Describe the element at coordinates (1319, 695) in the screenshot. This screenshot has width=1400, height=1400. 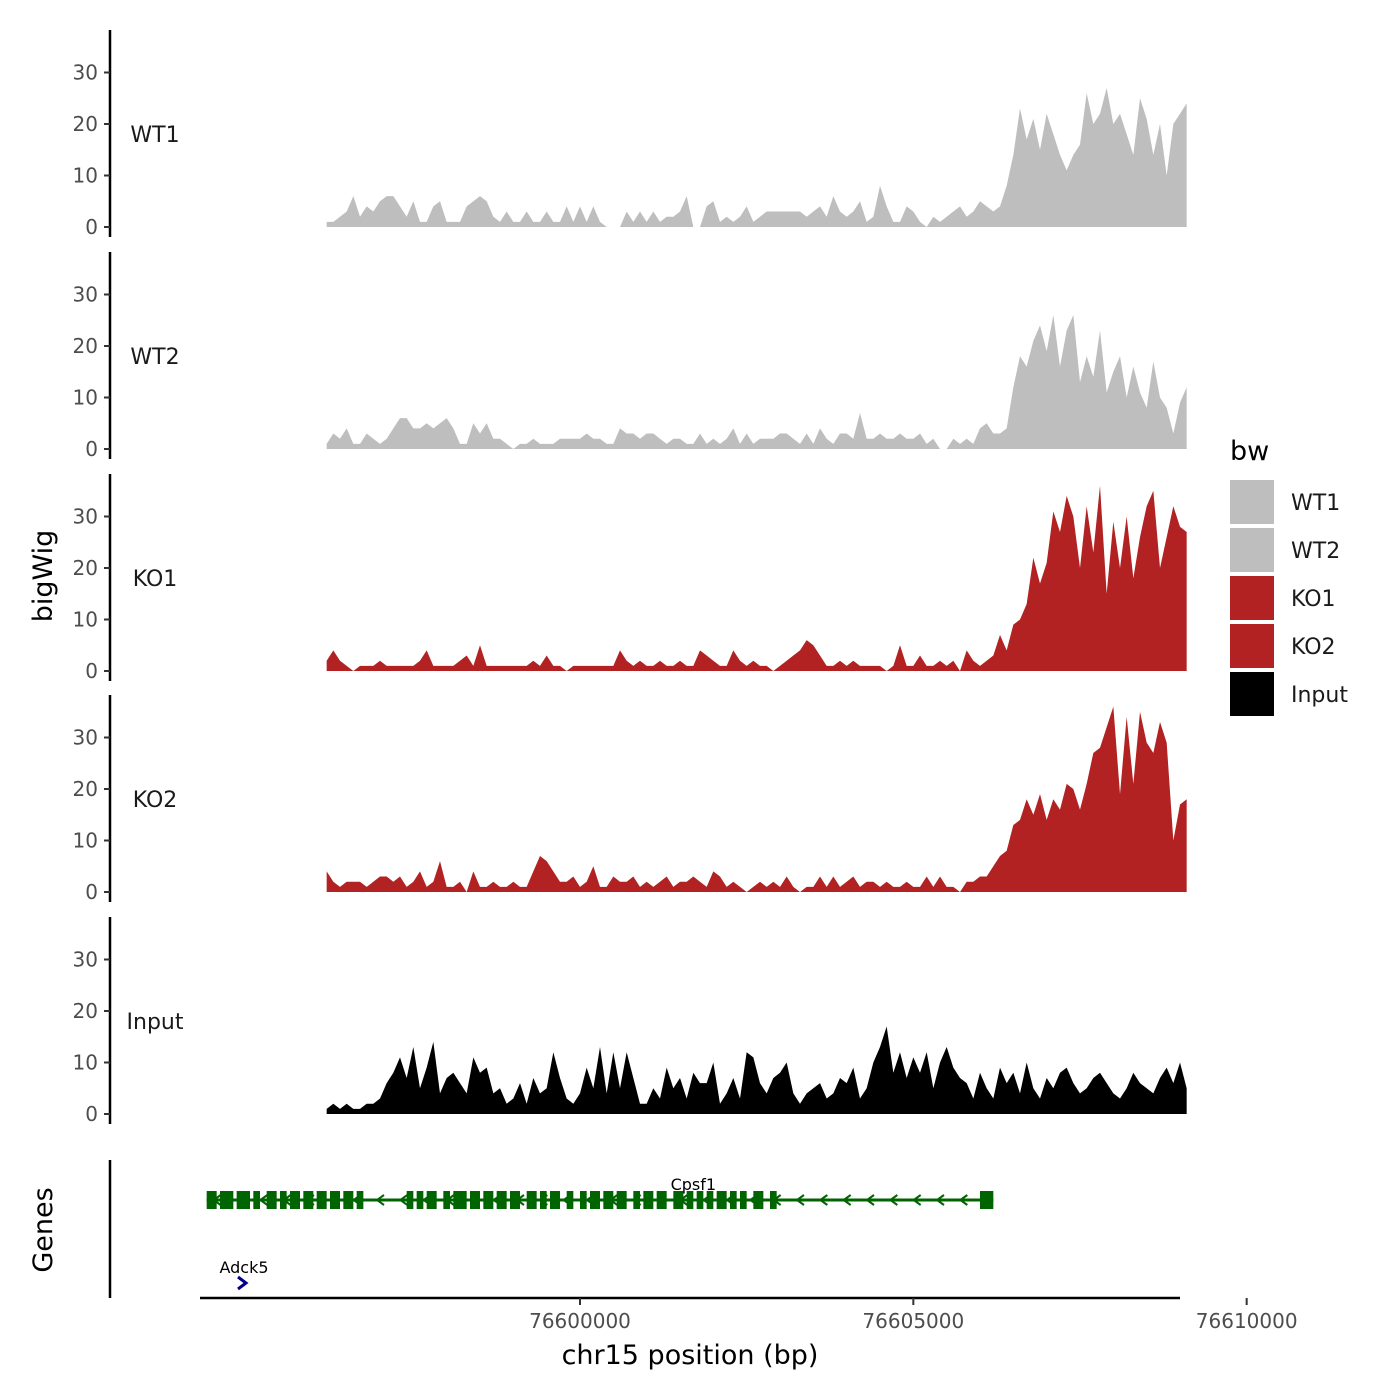
I see `legend-label: Input` at that location.